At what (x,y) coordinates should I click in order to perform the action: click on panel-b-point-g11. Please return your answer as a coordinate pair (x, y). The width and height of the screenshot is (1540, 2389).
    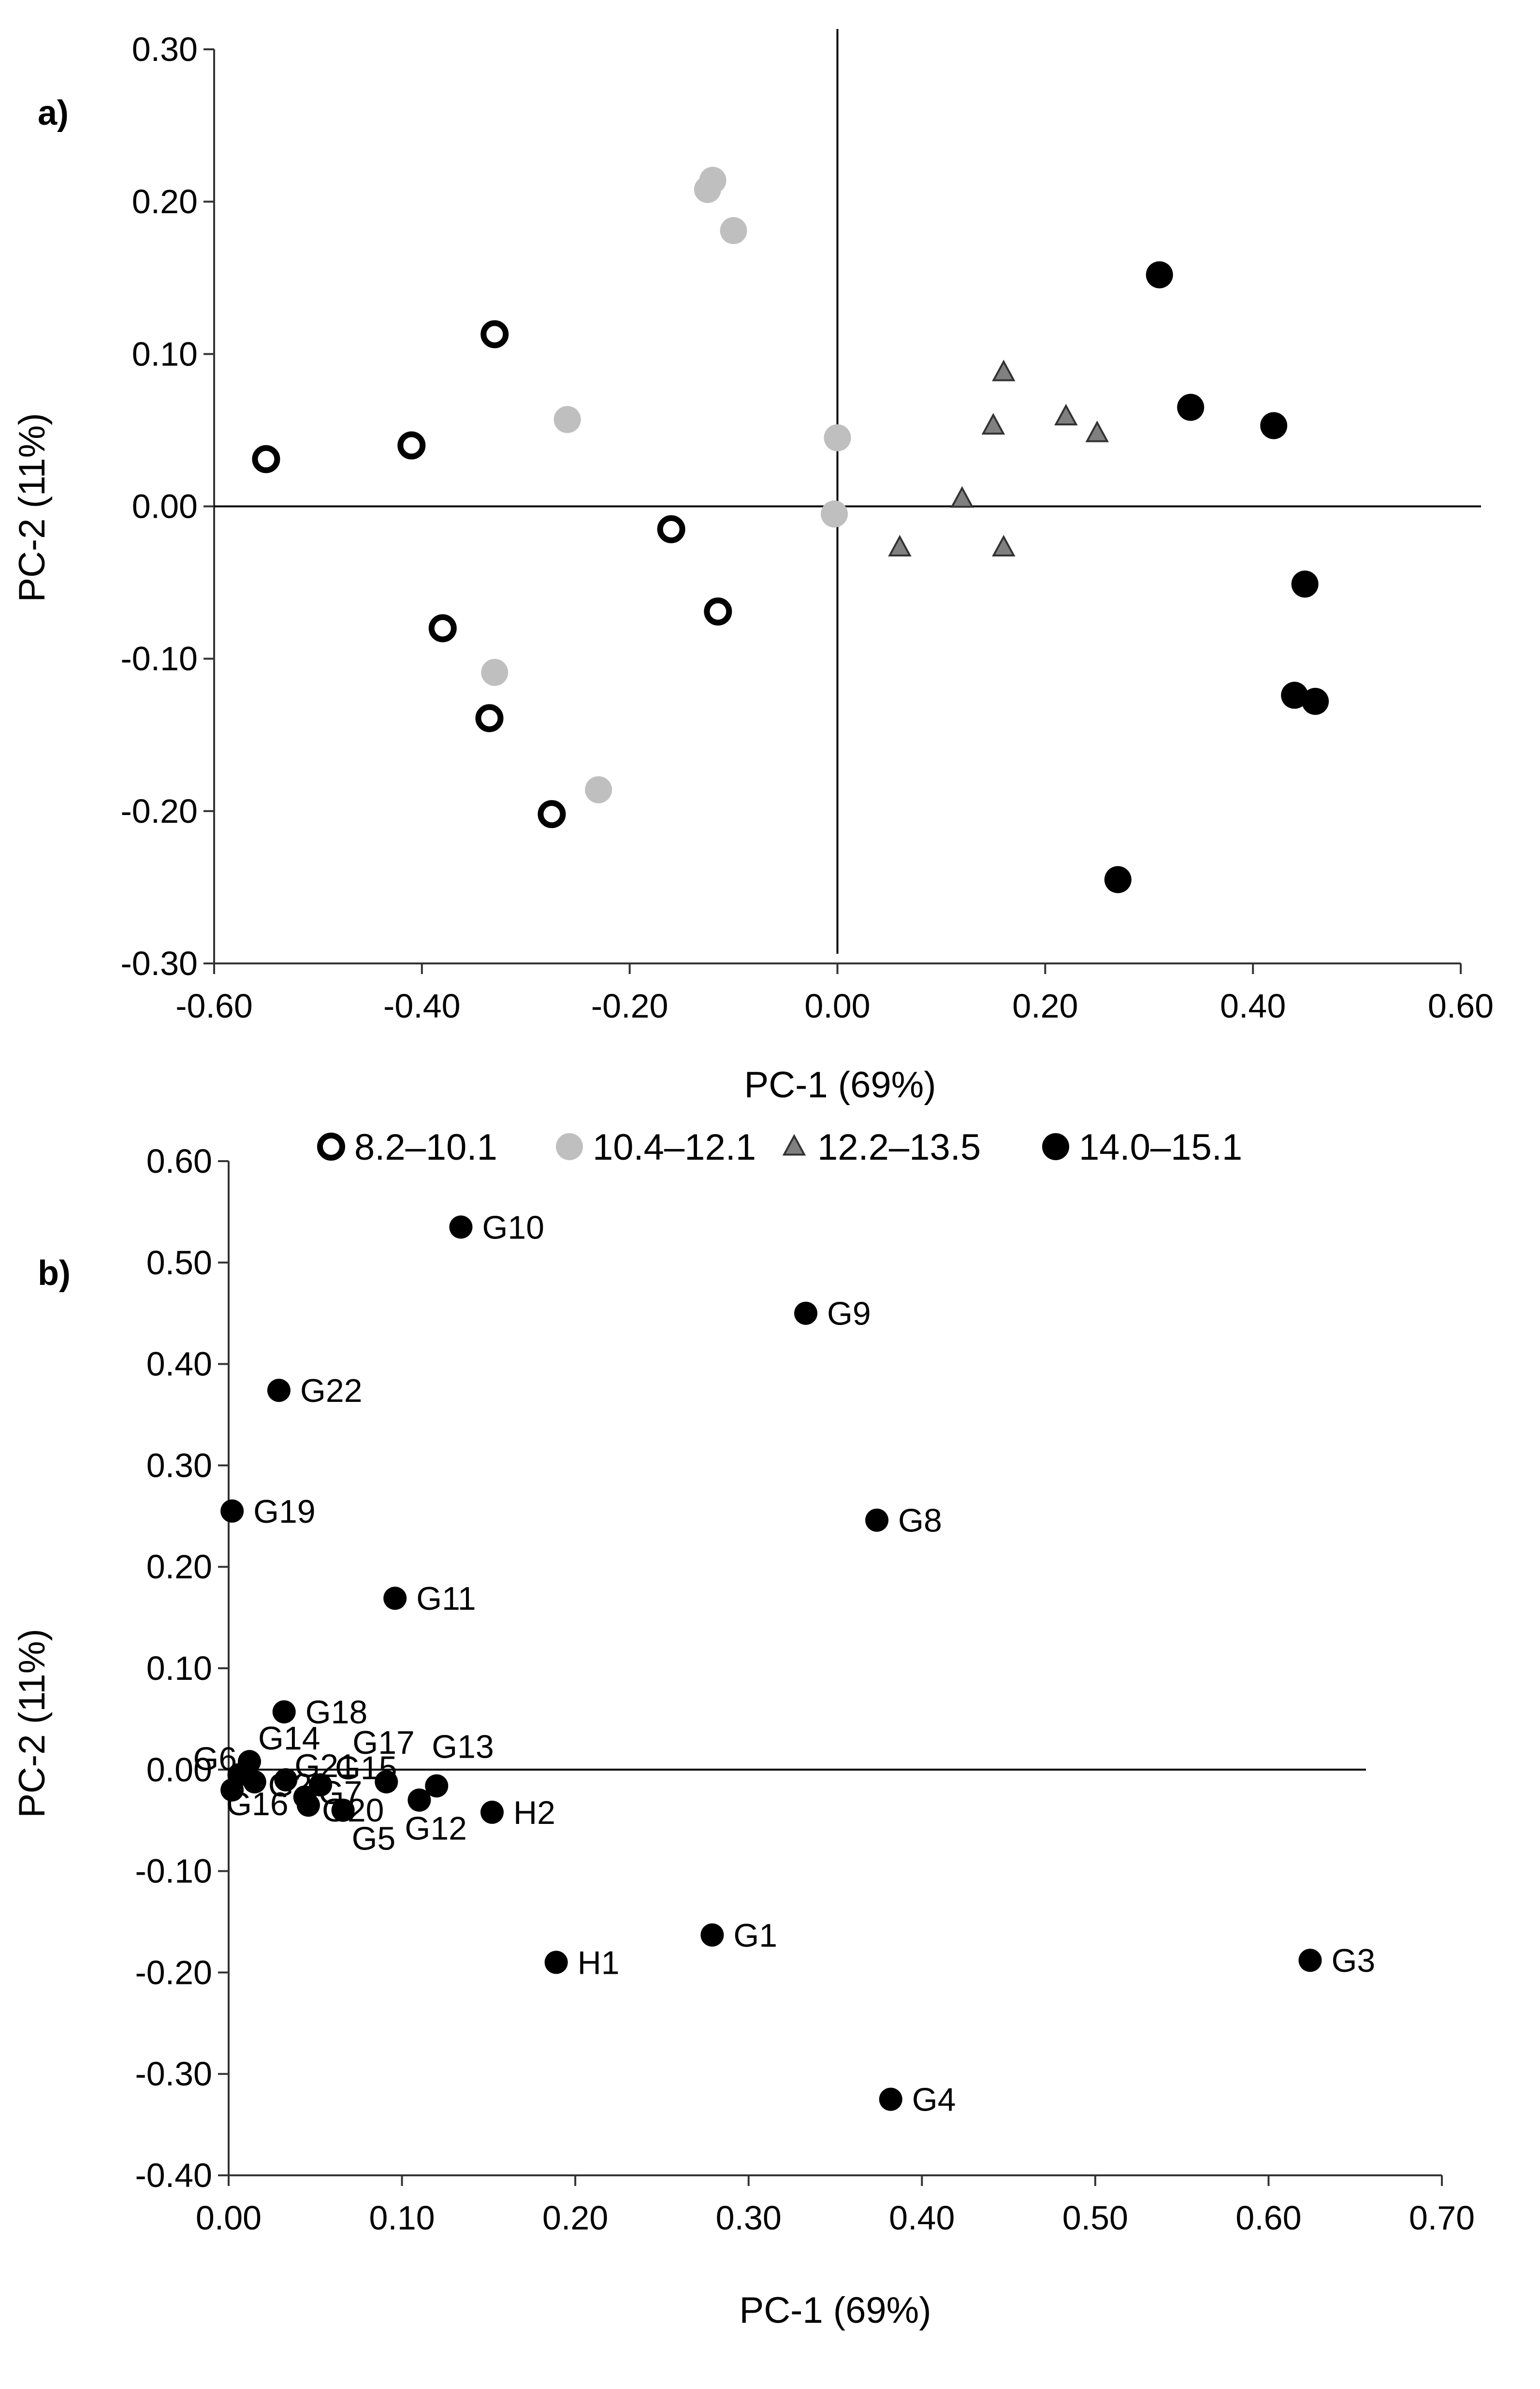
    Looking at the image, I should click on (395, 1598).